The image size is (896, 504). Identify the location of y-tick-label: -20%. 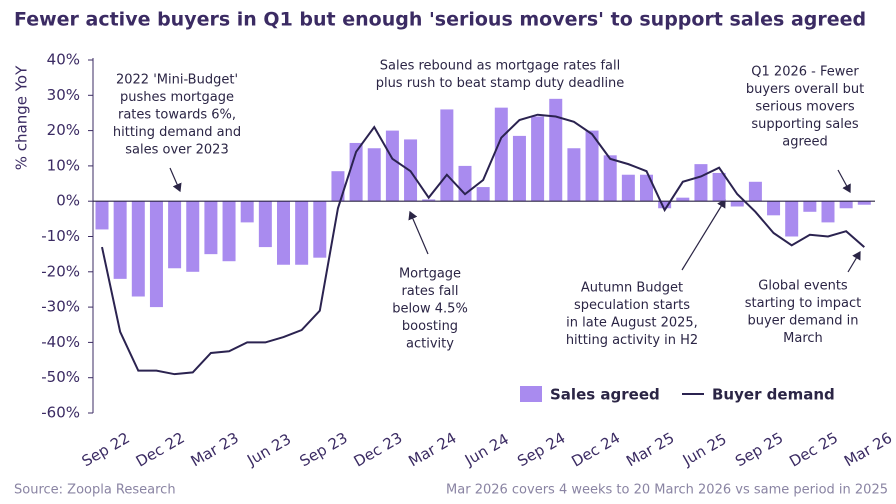
(60, 271).